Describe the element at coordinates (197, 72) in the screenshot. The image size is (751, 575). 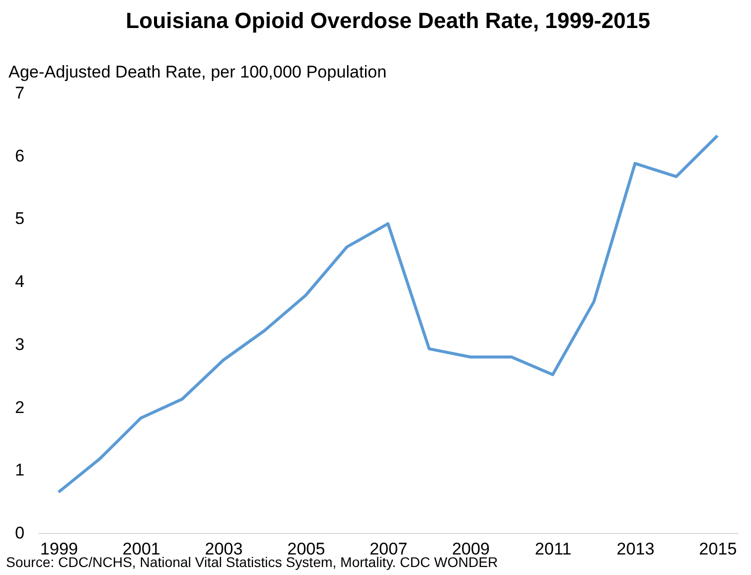
I see `y-axis-title: Age-Adjusted Death Rate, per 100,000 Population` at that location.